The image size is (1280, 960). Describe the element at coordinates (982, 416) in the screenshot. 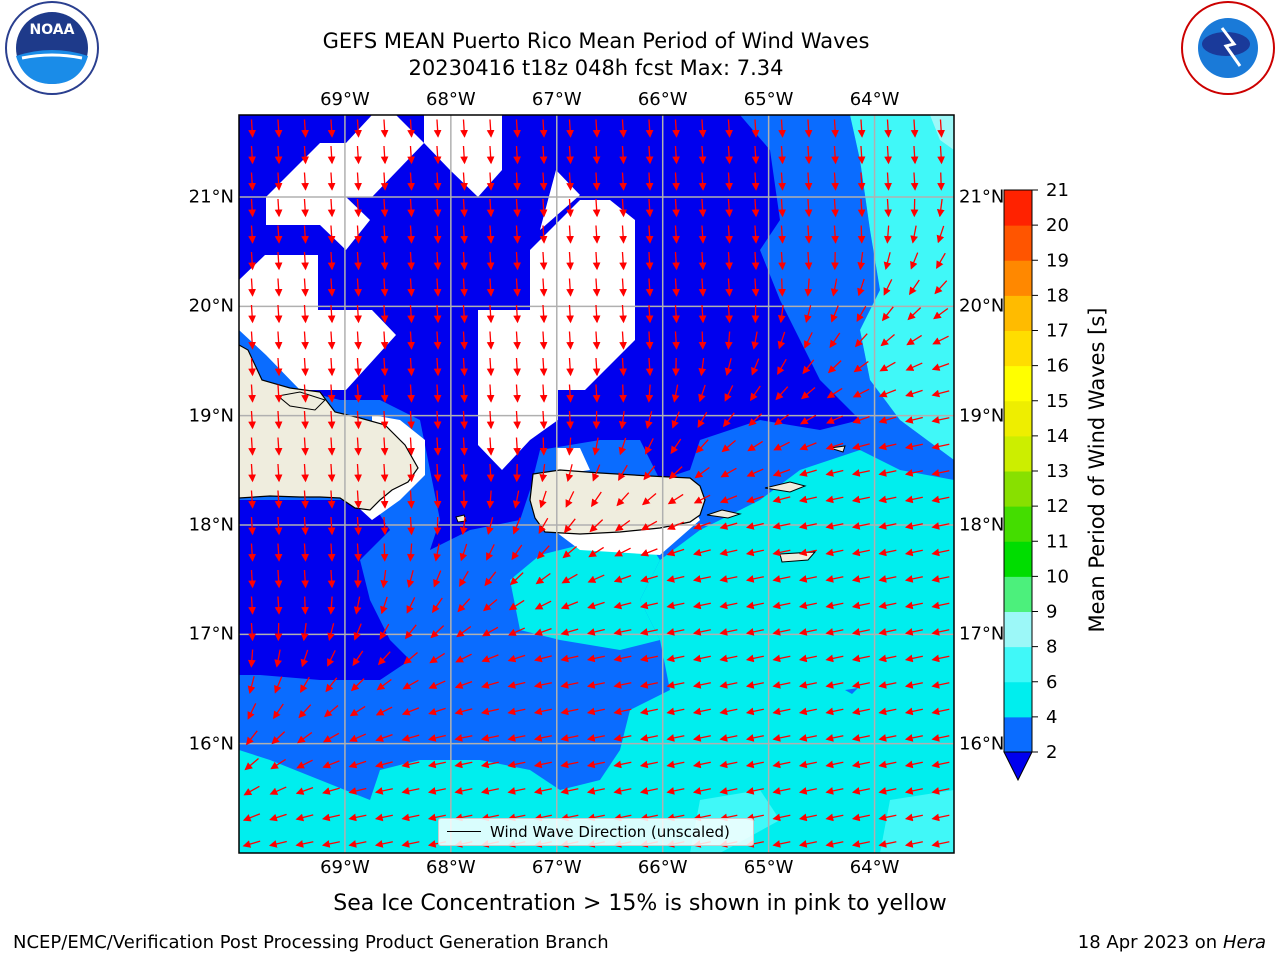

I see `lat-label-right: 19°N` at that location.